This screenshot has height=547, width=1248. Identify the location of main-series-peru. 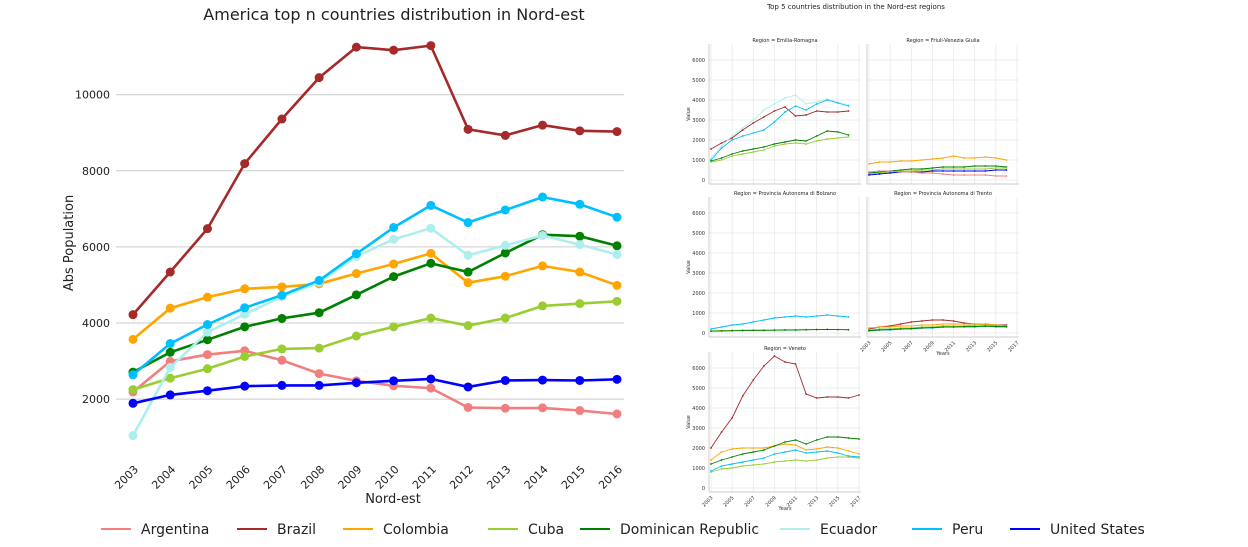
(375, 286).